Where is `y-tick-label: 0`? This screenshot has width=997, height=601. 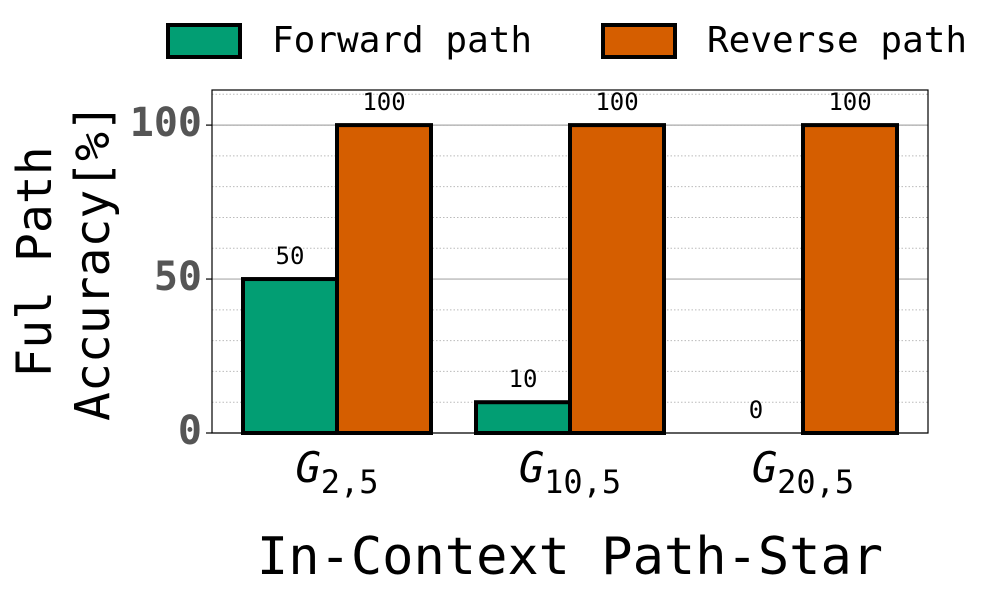 y-tick-label: 0 is located at coordinates (190, 431).